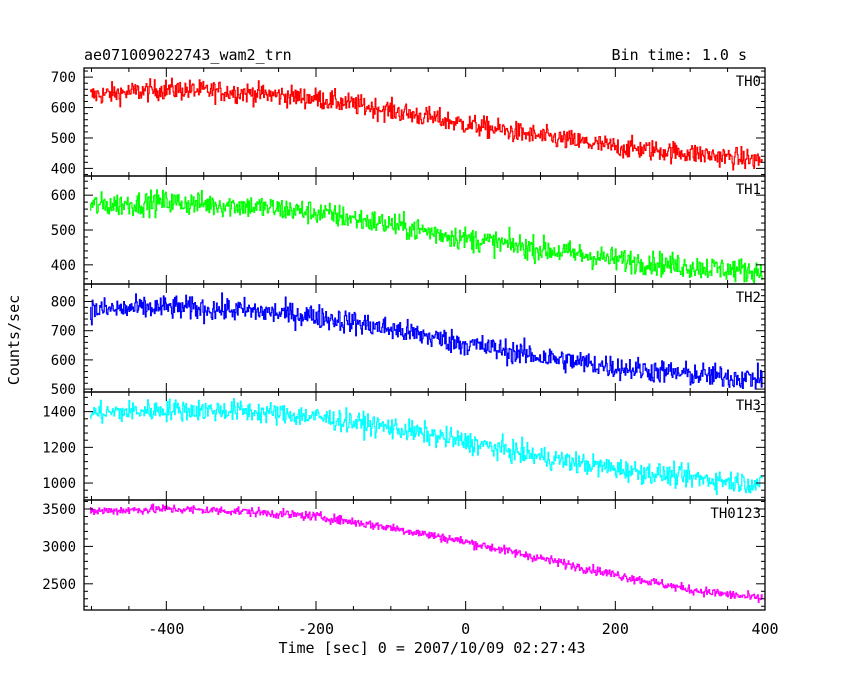  What do you see at coordinates (431, 648) in the screenshot?
I see `x-axis-label: Time [sec] 0 = 2007/10/09 02:27:43` at bounding box center [431, 648].